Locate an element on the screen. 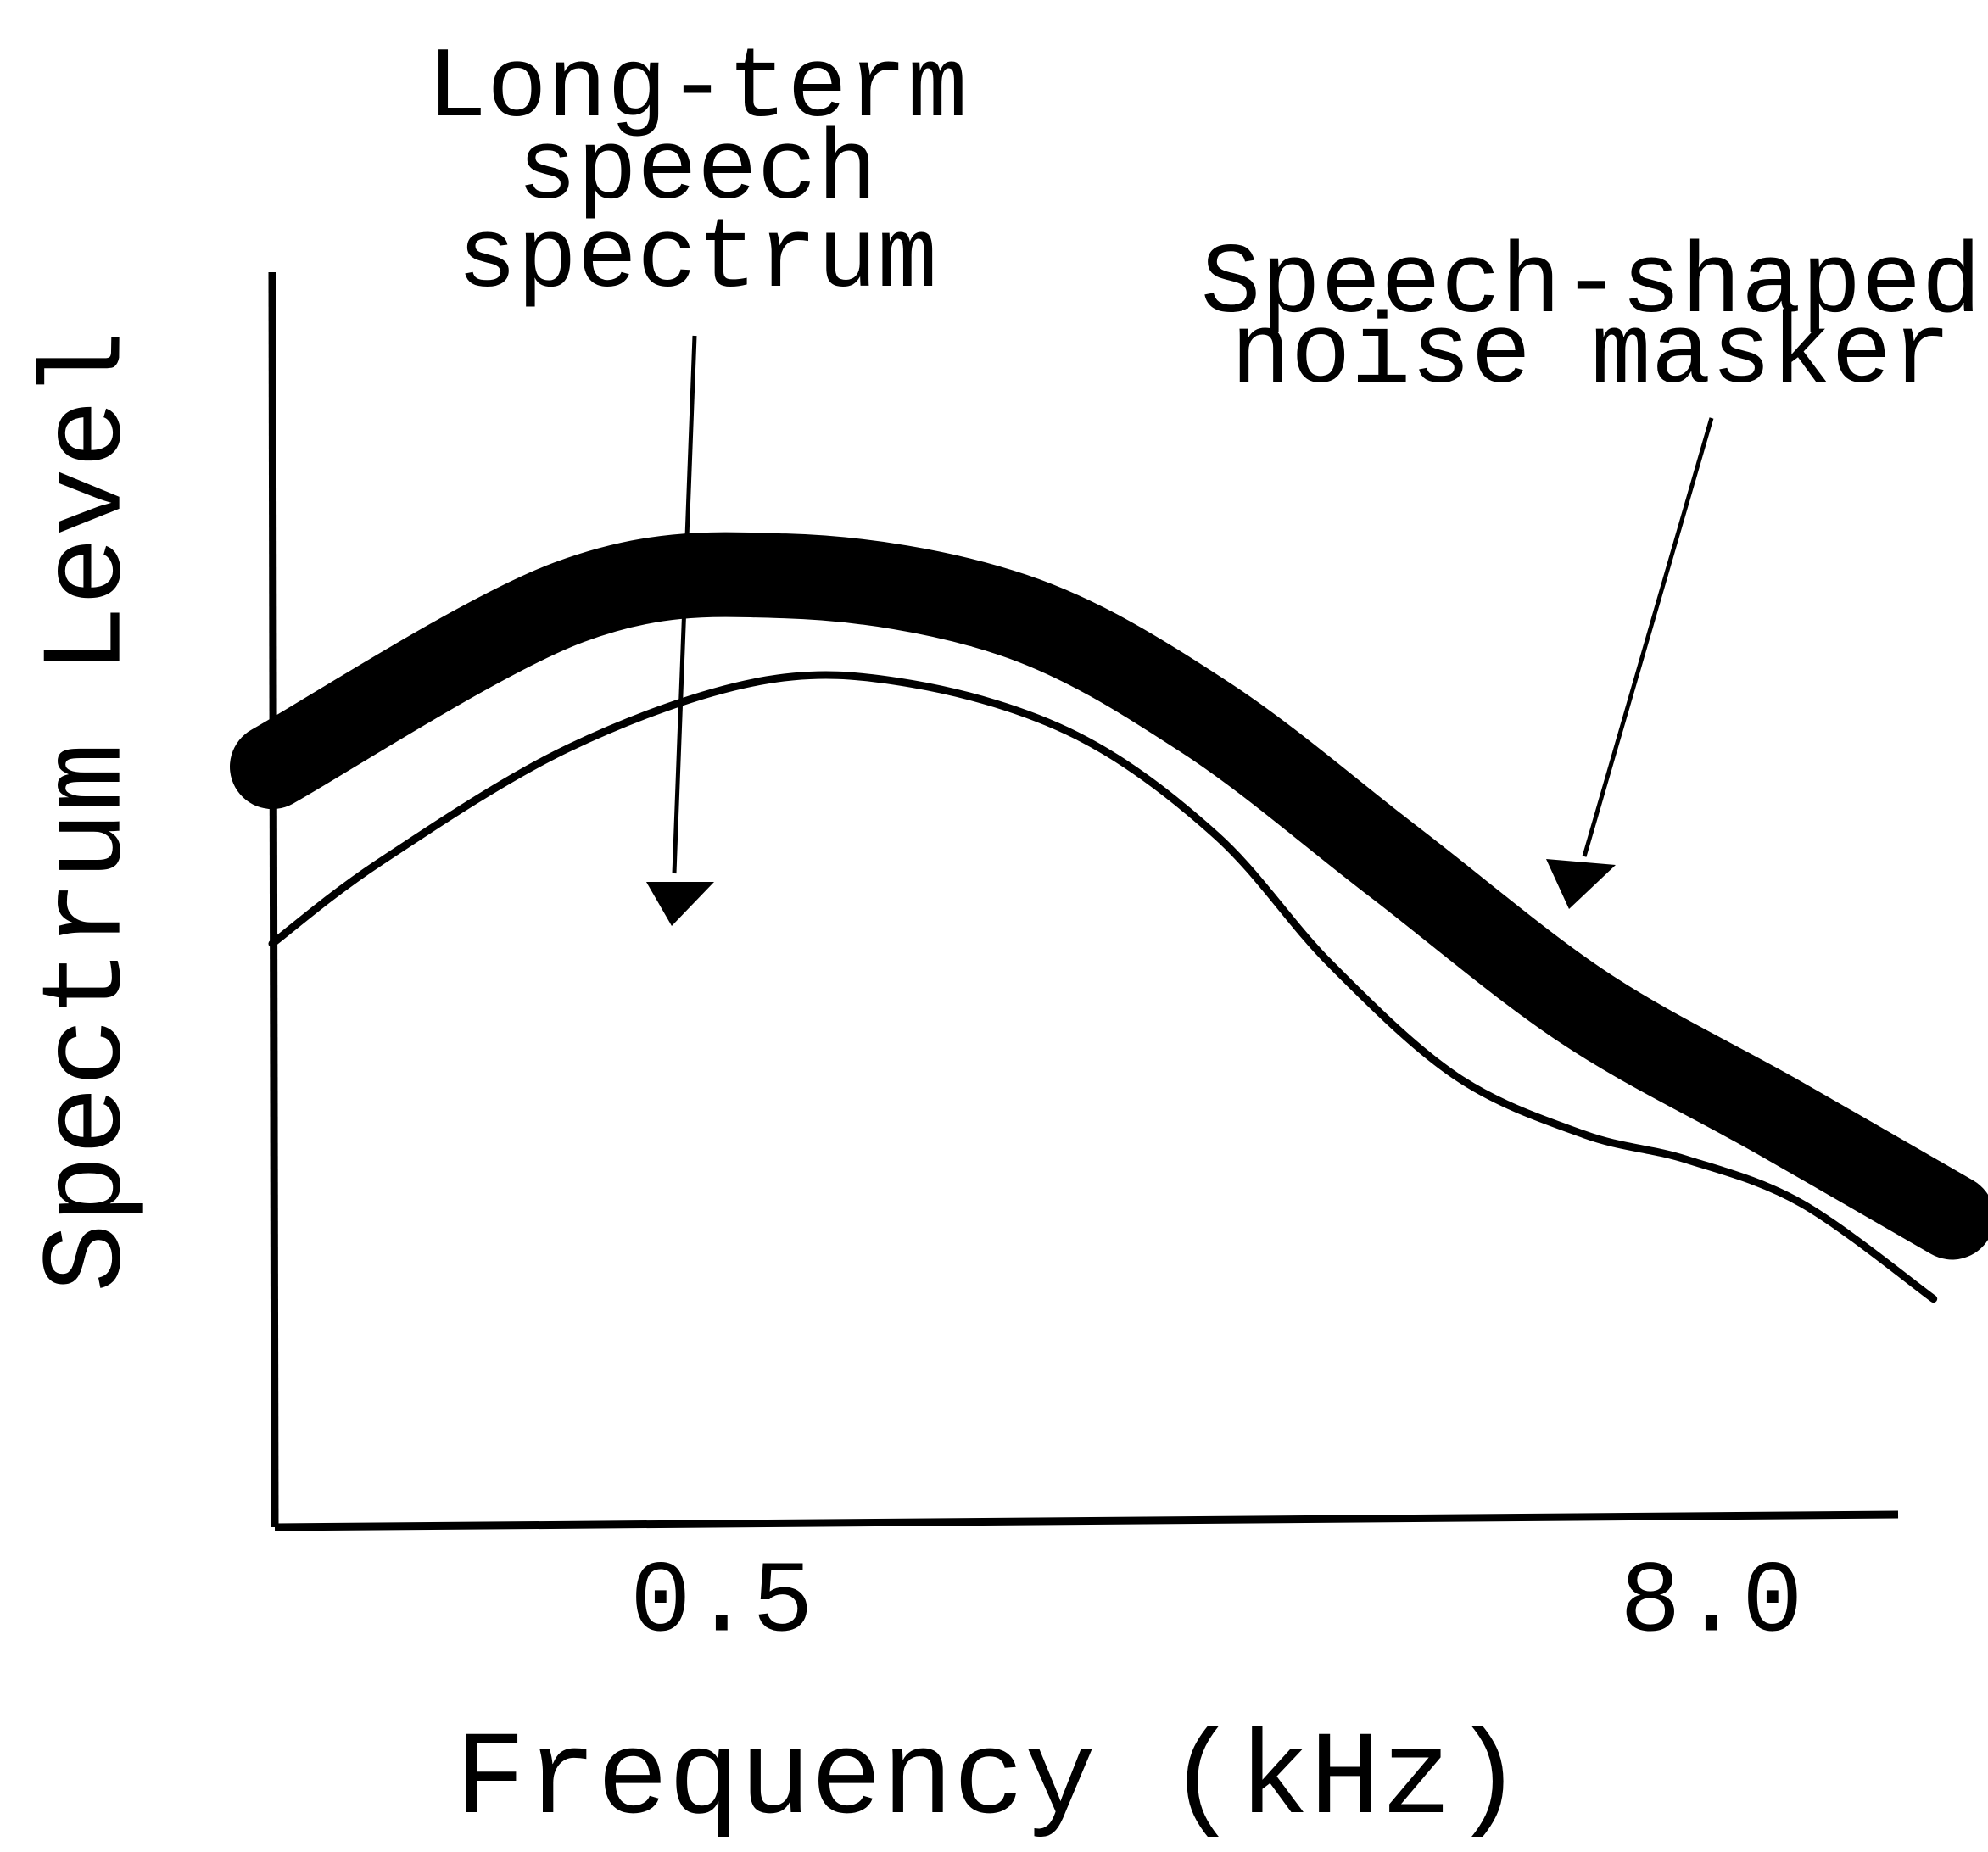 Image resolution: width=1988 pixels, height=1852 pixels. annotation: speech is located at coordinates (697, 171).